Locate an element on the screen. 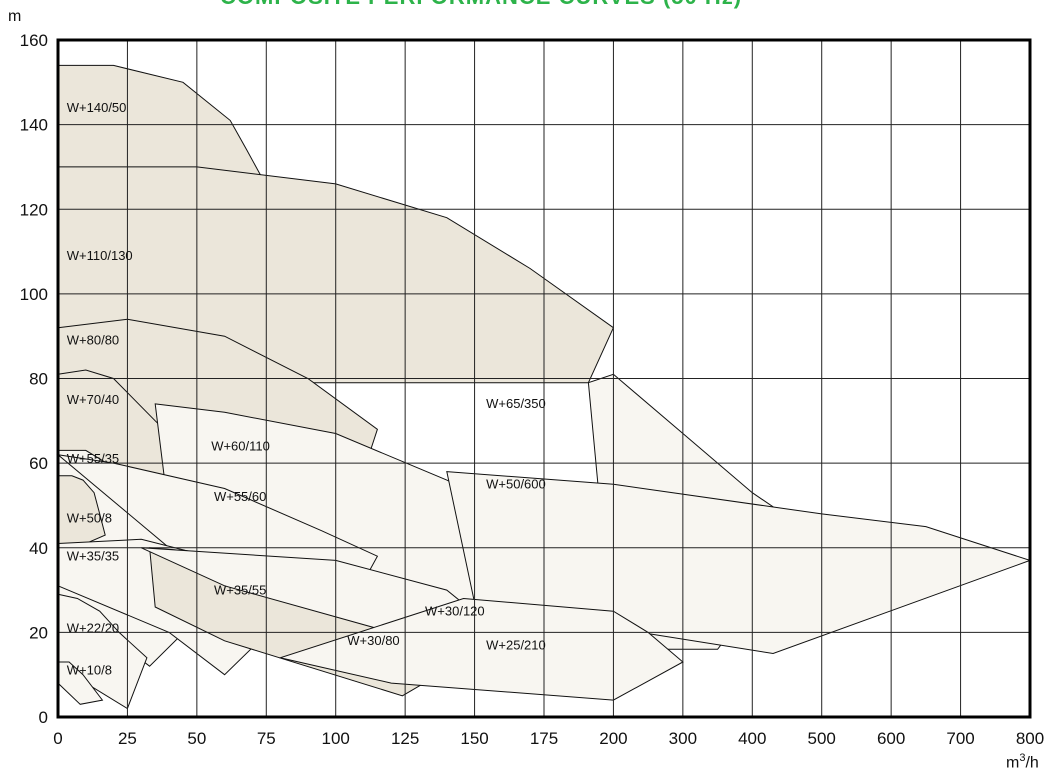 The image size is (1054, 780). x-tick-label: 700 is located at coordinates (960, 738).